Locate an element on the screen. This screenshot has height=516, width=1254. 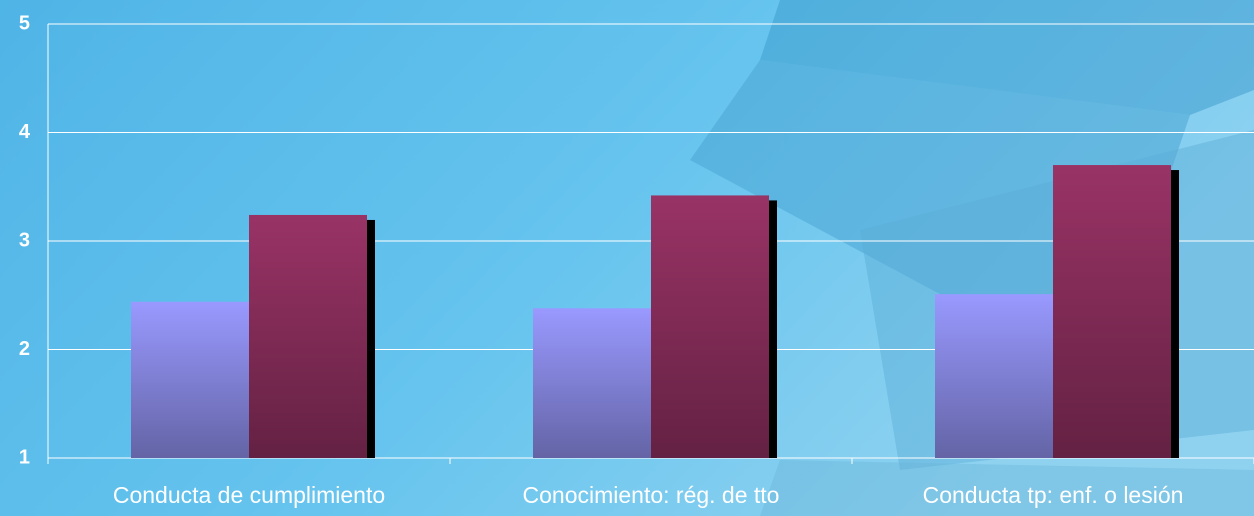
x-tick-label: Conducta de cumplimiento is located at coordinates (249, 495).